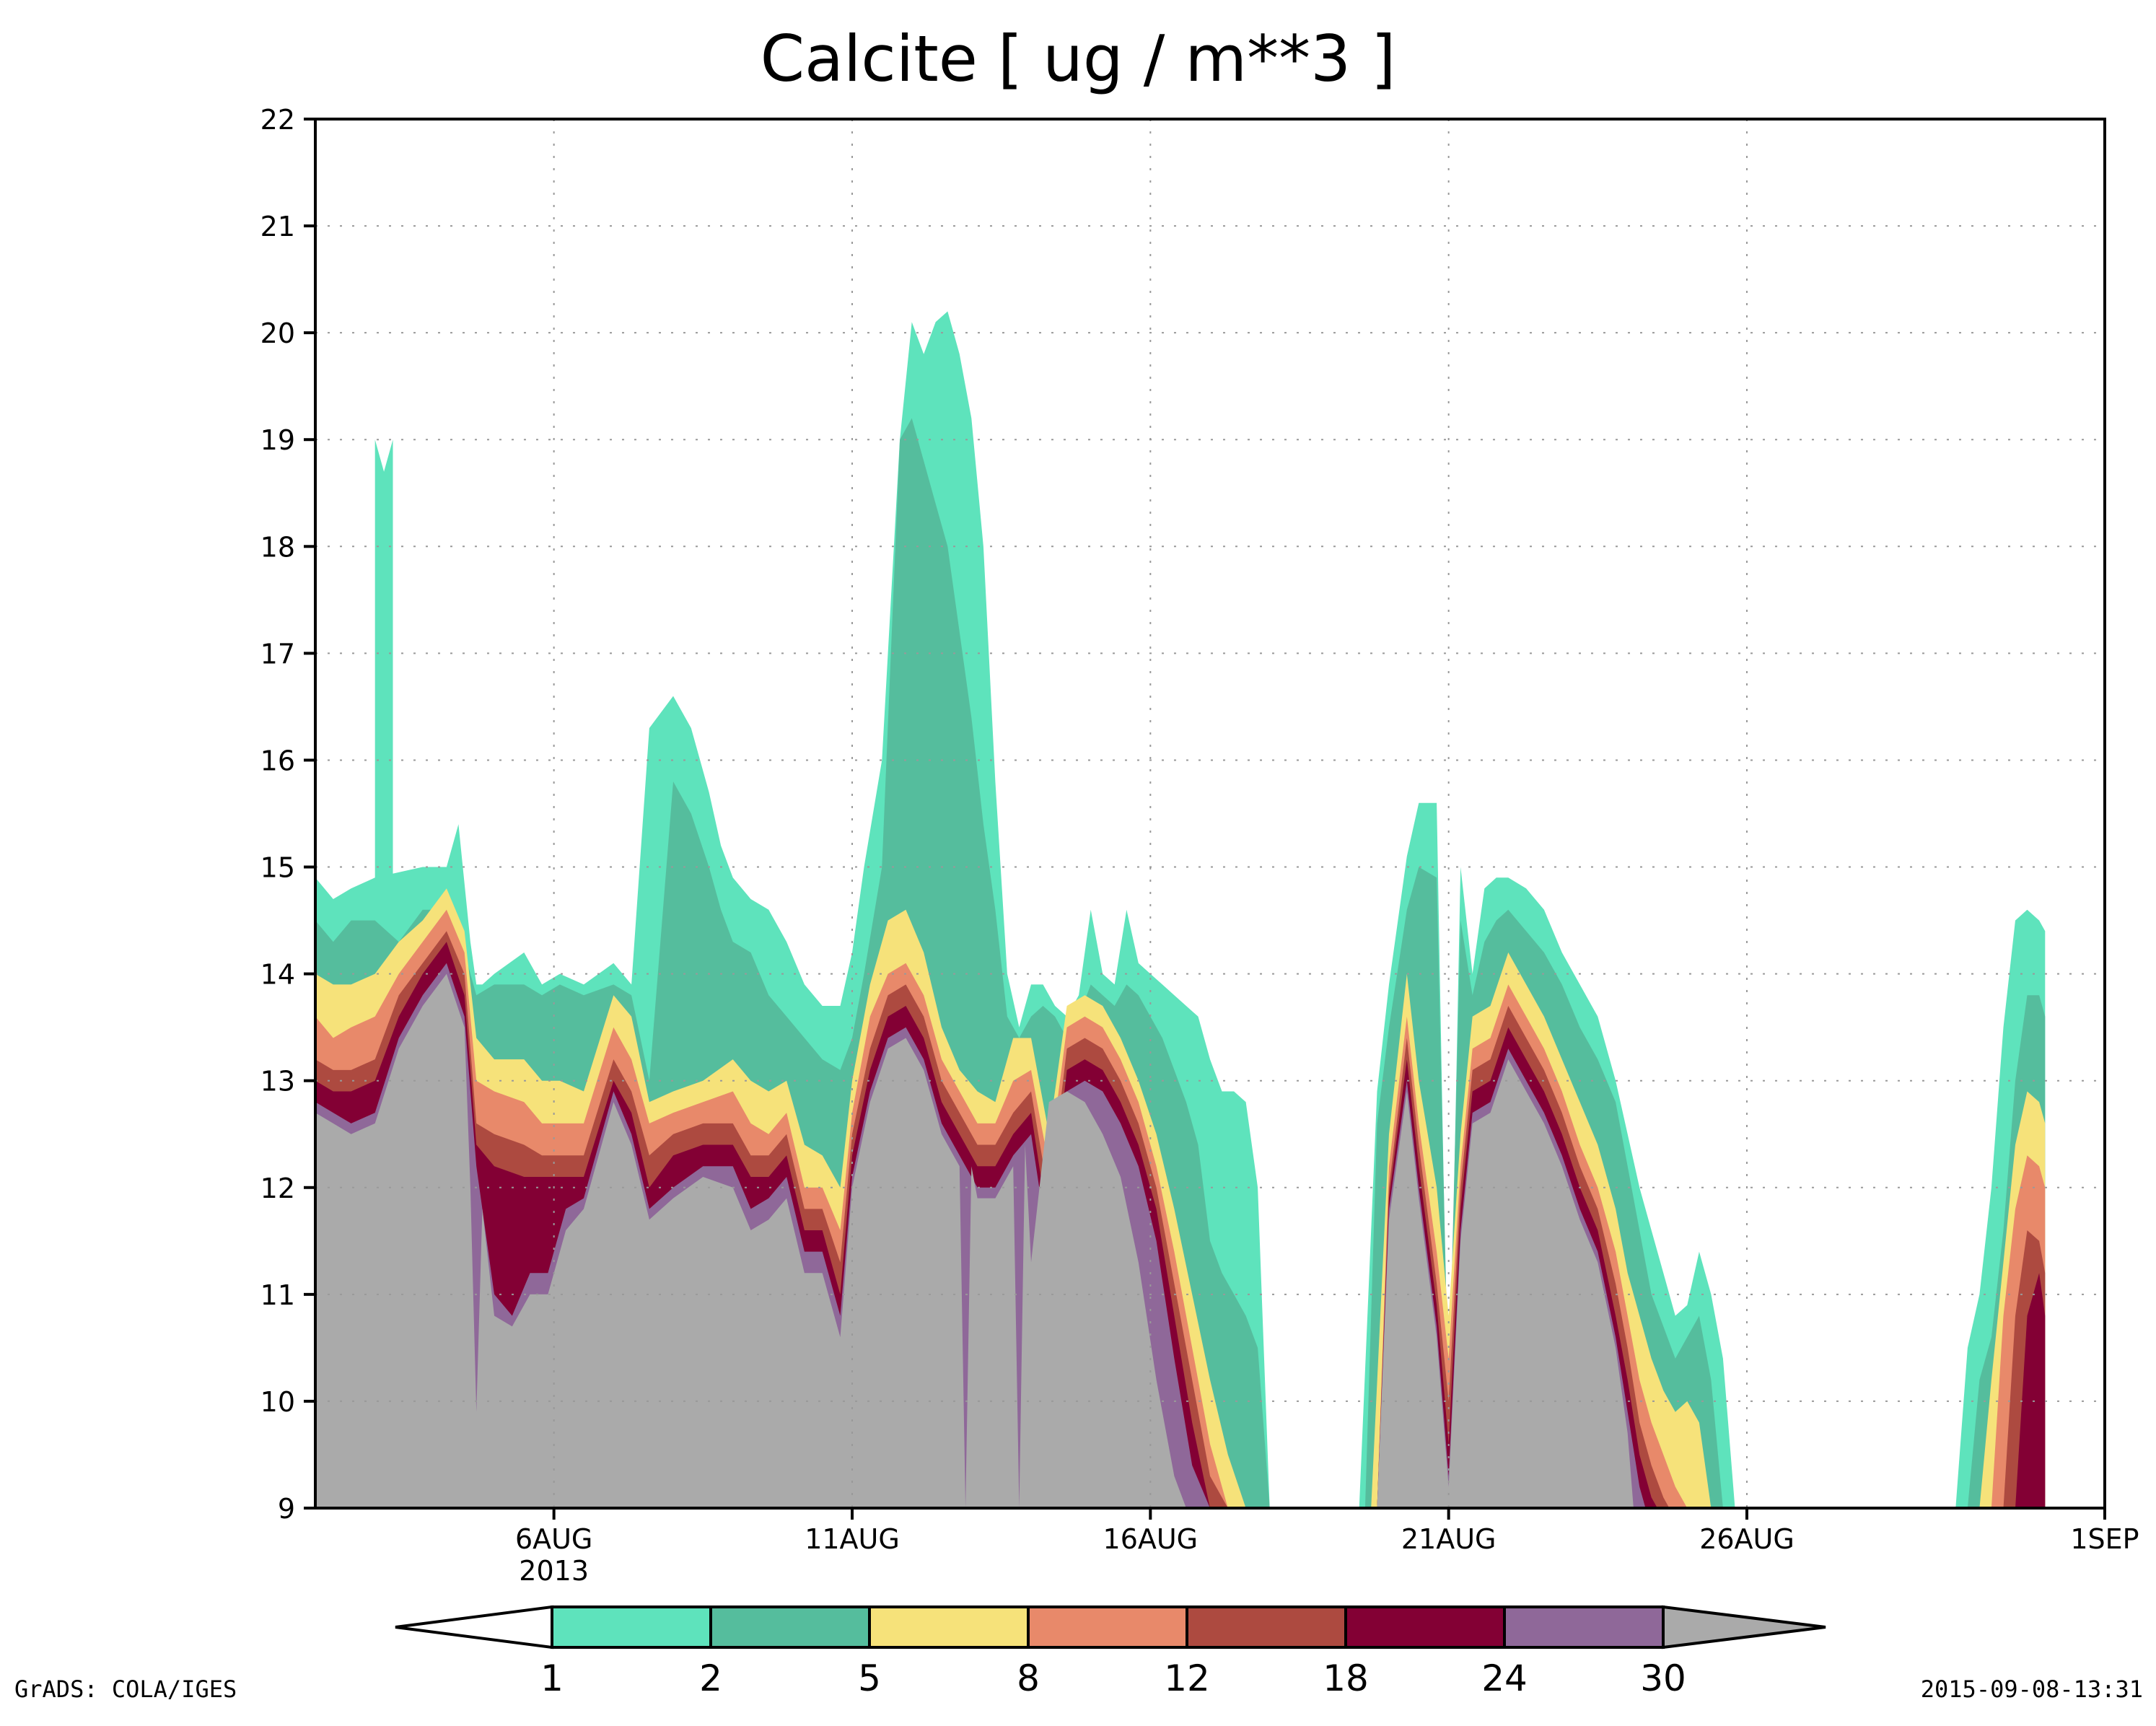  What do you see at coordinates (2032, 1689) in the screenshot?
I see `footer-timestamp: 2015-09-08-13:31` at bounding box center [2032, 1689].